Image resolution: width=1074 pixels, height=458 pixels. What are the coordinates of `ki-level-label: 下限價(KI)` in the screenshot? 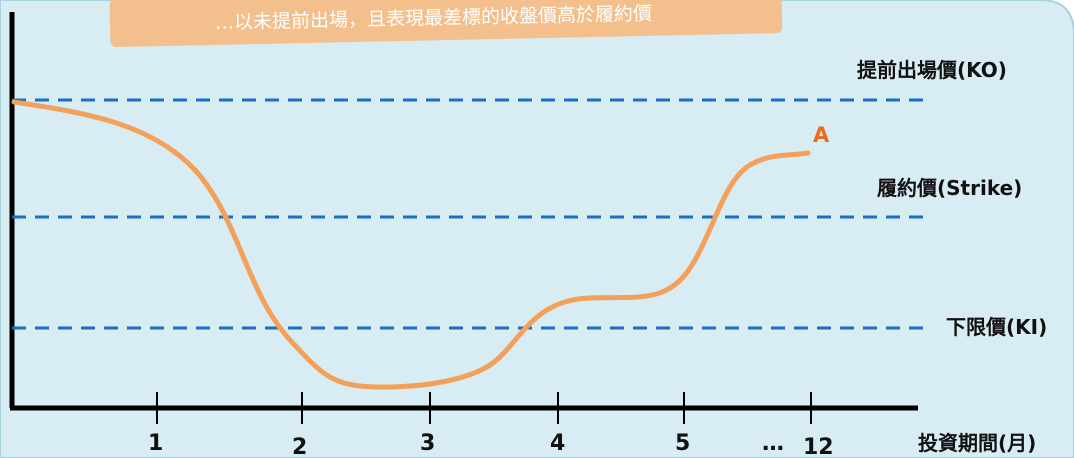 It's located at (996, 327).